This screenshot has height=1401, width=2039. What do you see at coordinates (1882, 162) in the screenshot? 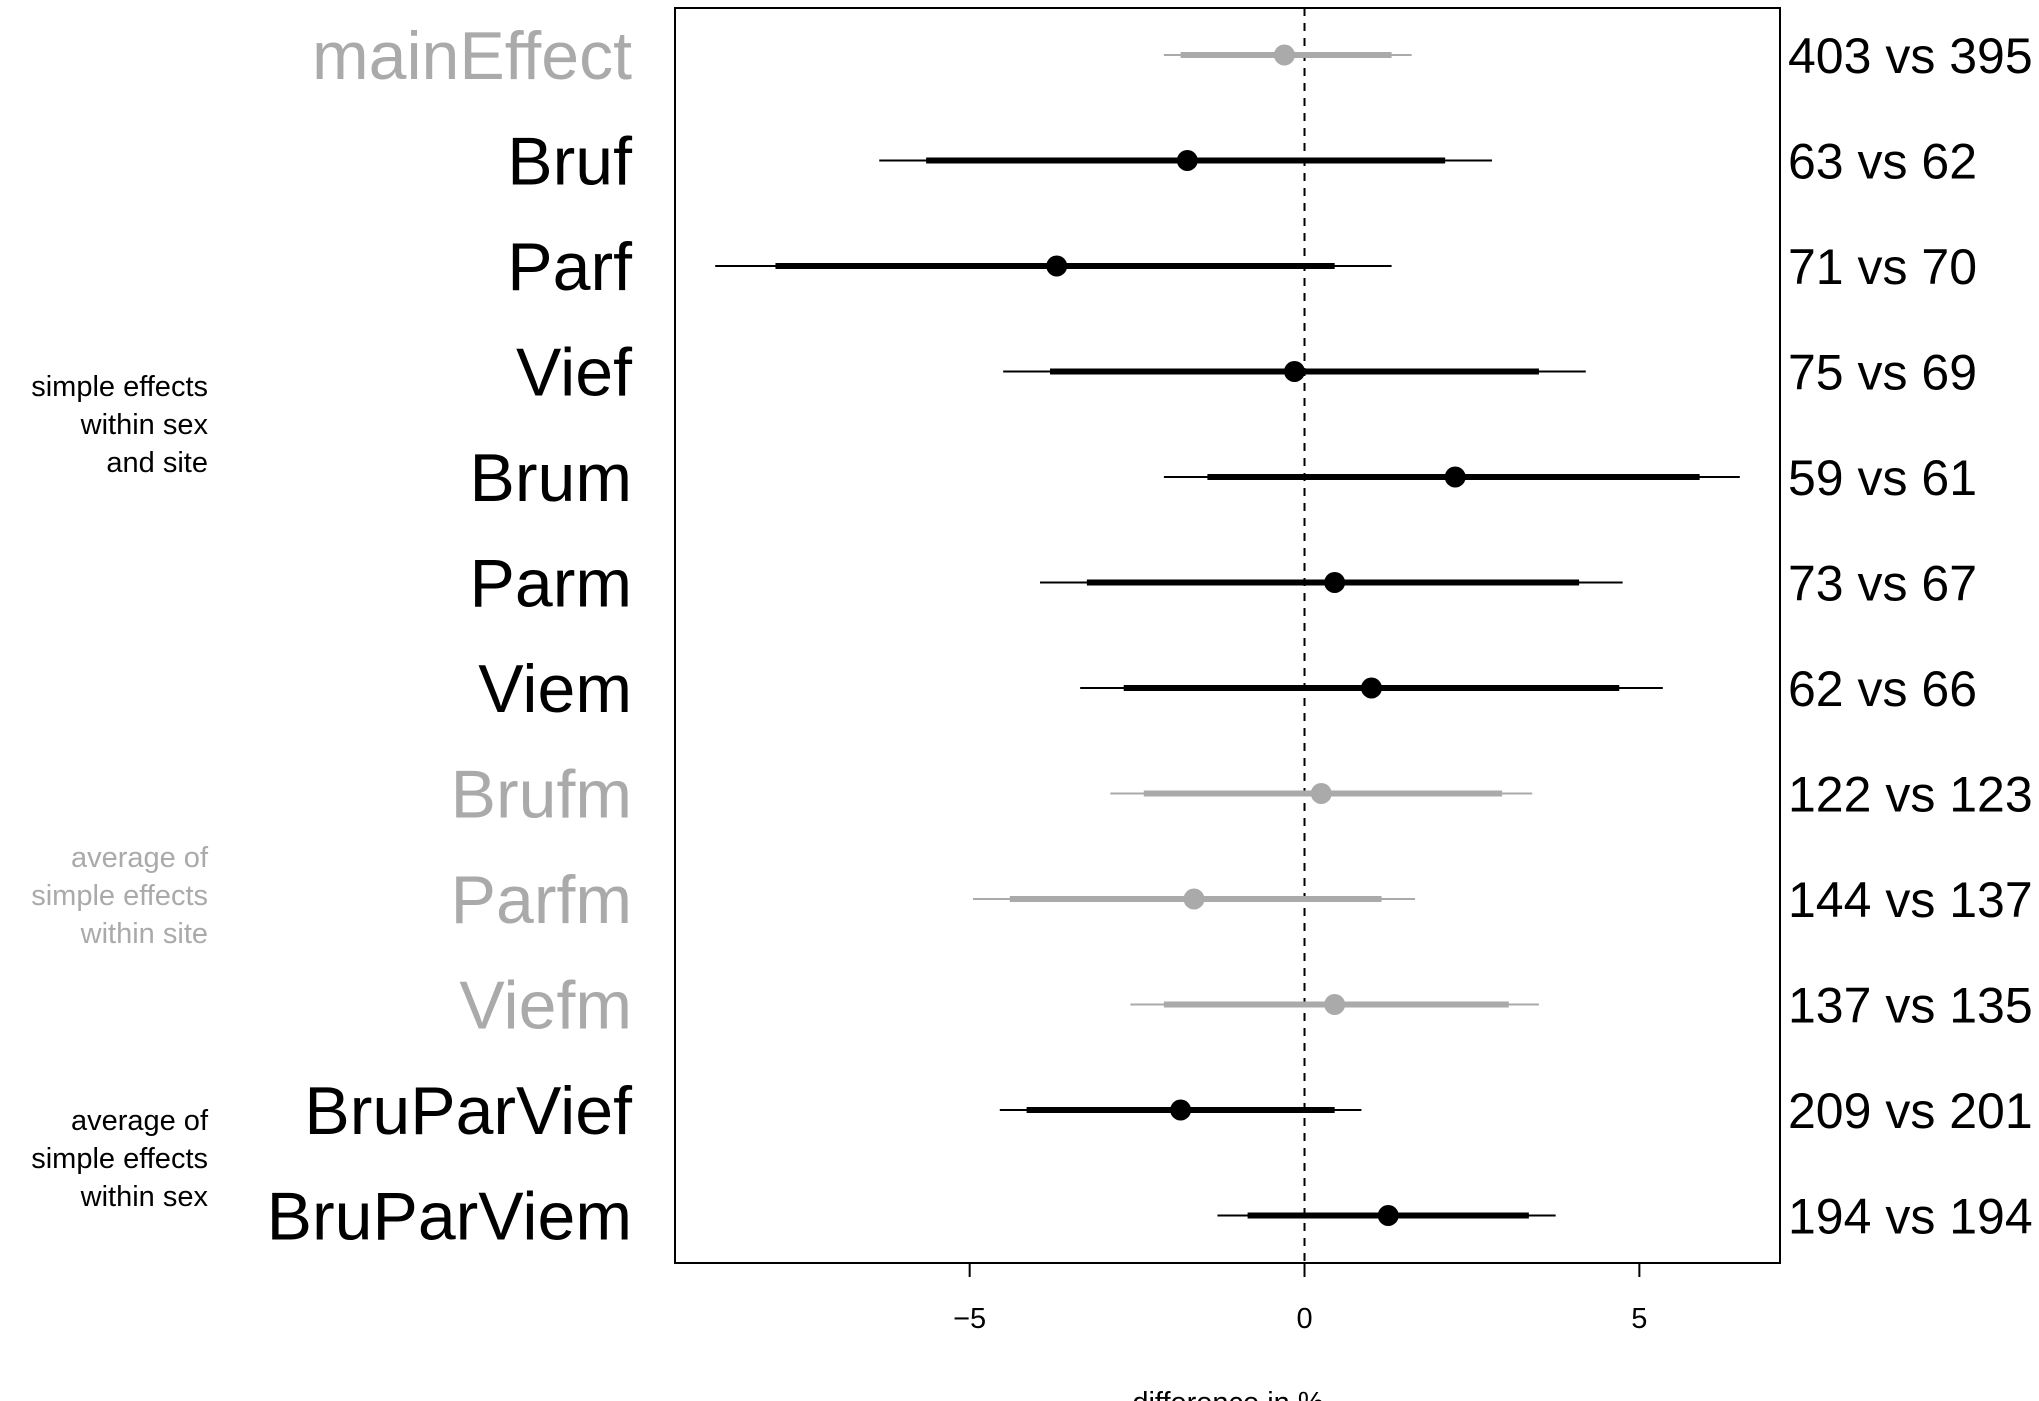
I see `count-label: 63 vs 62` at bounding box center [1882, 162].